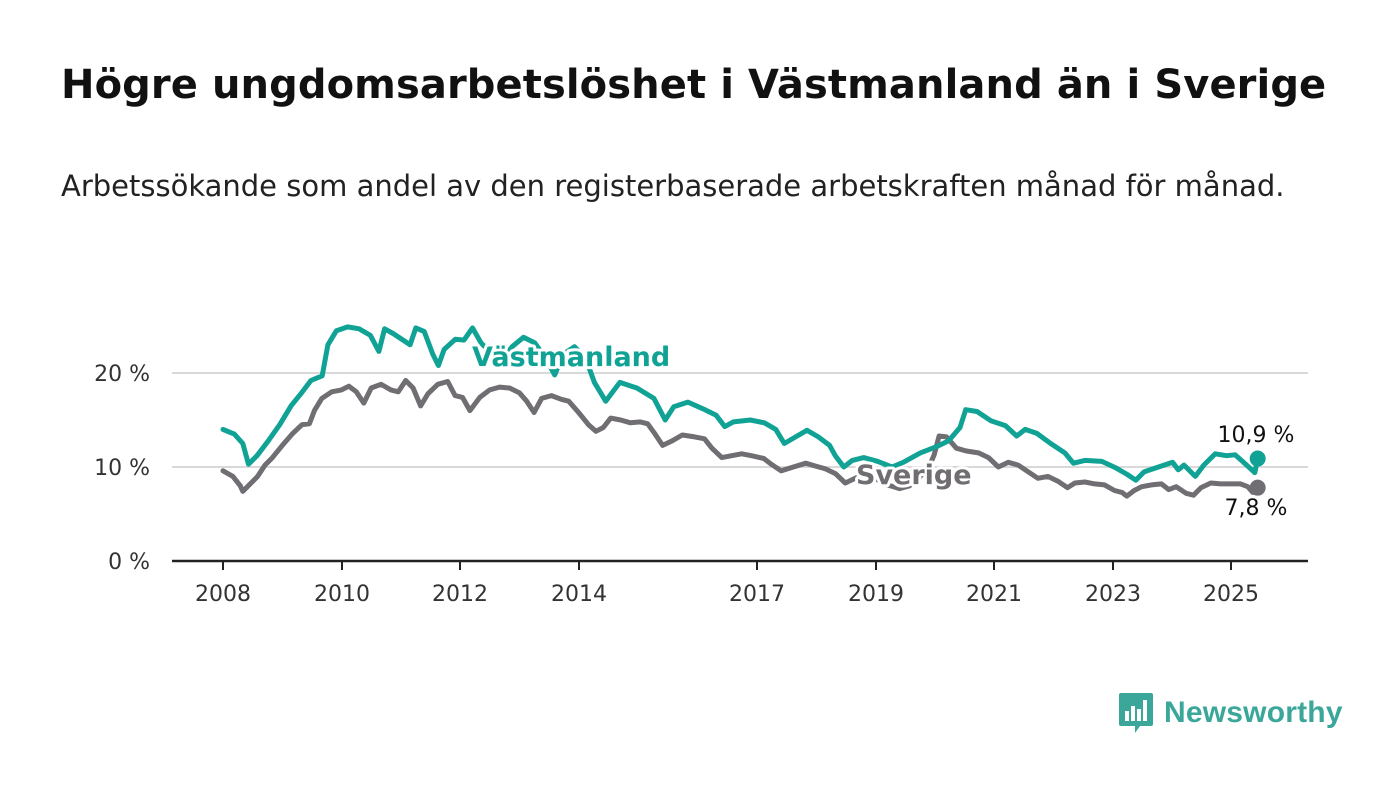  Describe the element at coordinates (122, 468) in the screenshot. I see `y-tick-label: 10 %` at that location.